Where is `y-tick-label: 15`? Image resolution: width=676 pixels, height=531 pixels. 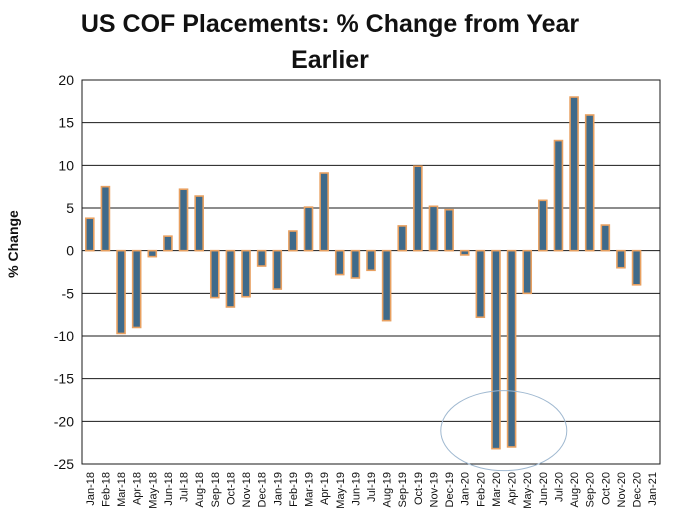
y-tick-label: 15 is located at coordinates (66, 123).